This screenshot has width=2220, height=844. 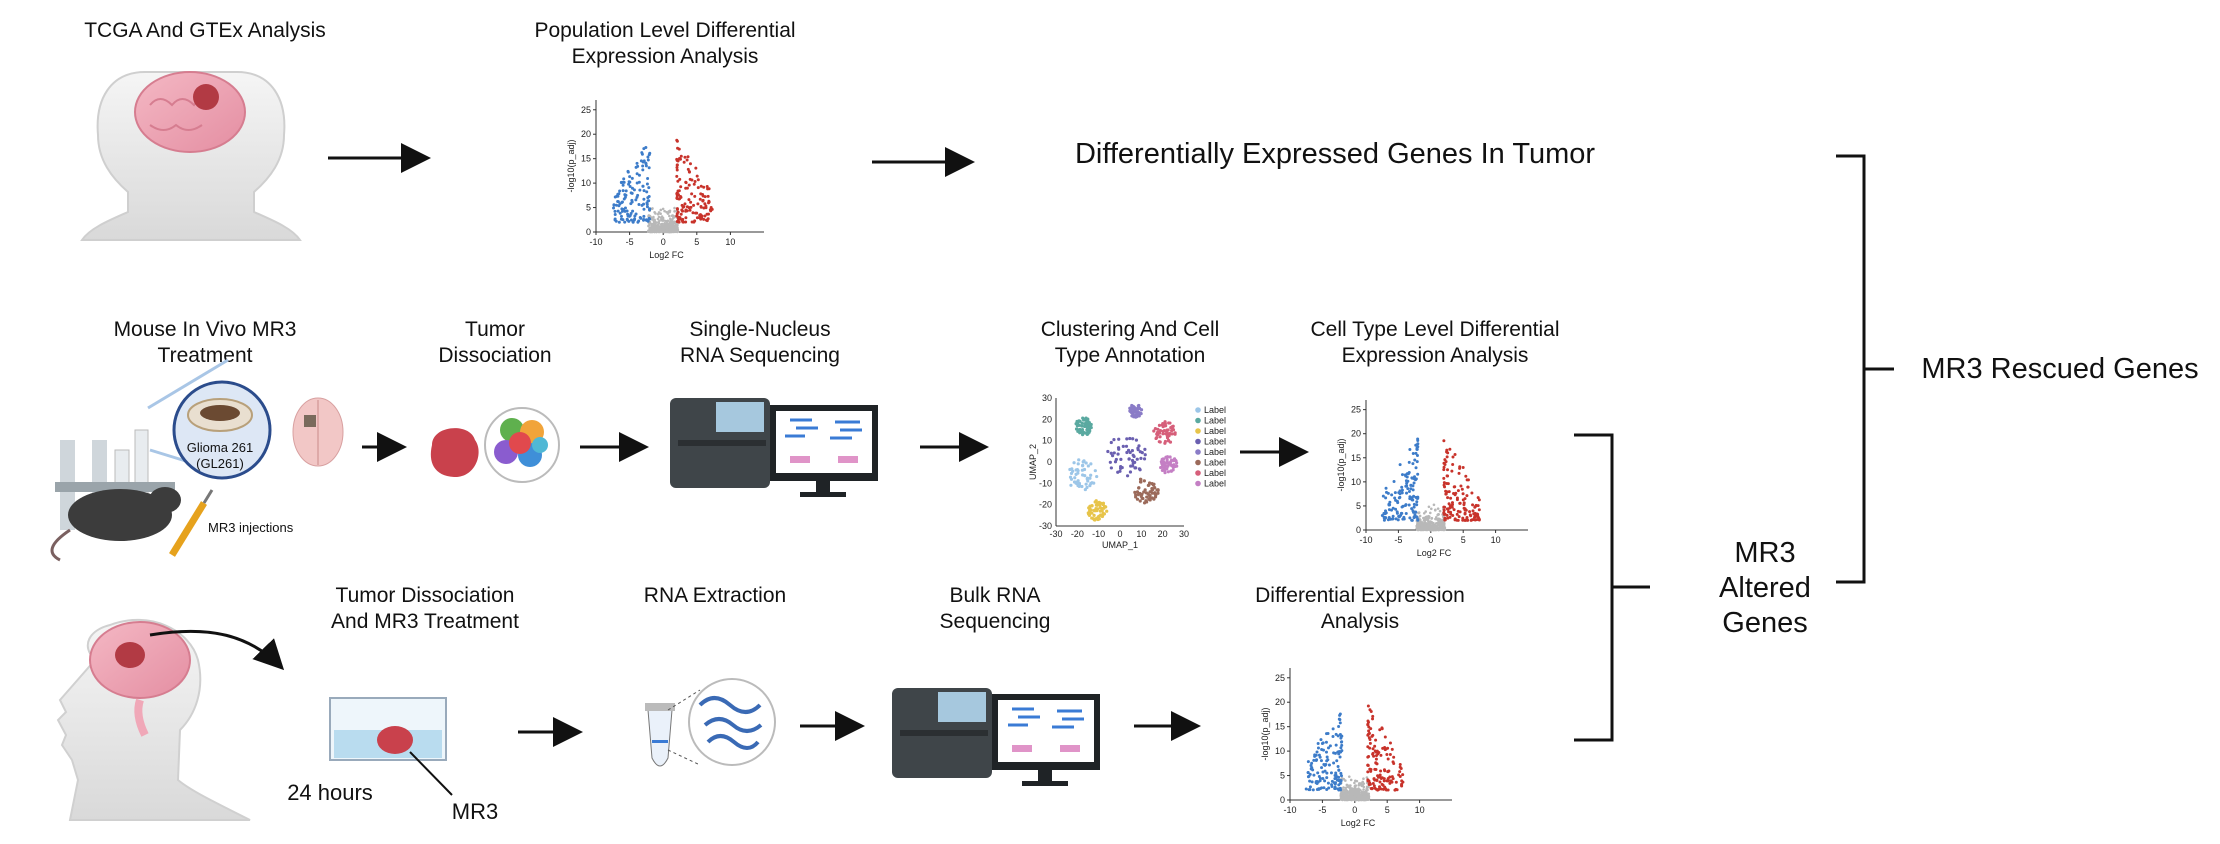 What do you see at coordinates (1360, 608) in the screenshot?
I see `bulk-de-label: Differential Expression Analysis` at bounding box center [1360, 608].